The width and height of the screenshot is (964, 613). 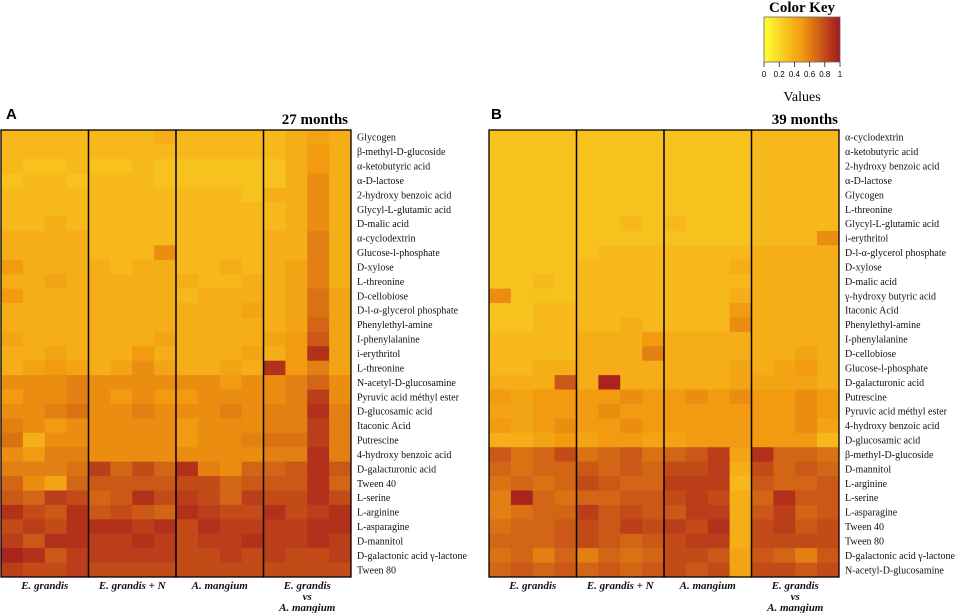 I want to click on panel-b-letter: B, so click(x=496, y=114).